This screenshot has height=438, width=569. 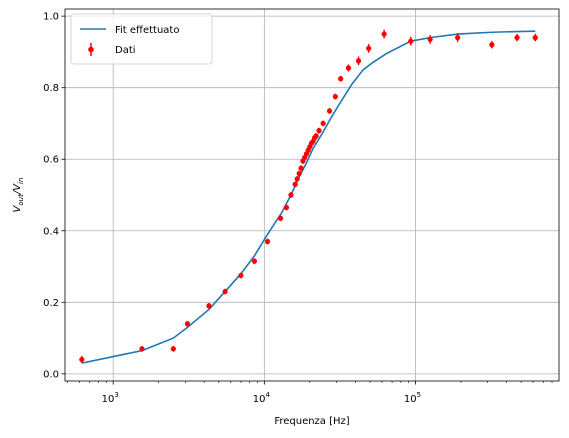 What do you see at coordinates (412, 398) in the screenshot?
I see `x-tick-label: 10⁵` at bounding box center [412, 398].